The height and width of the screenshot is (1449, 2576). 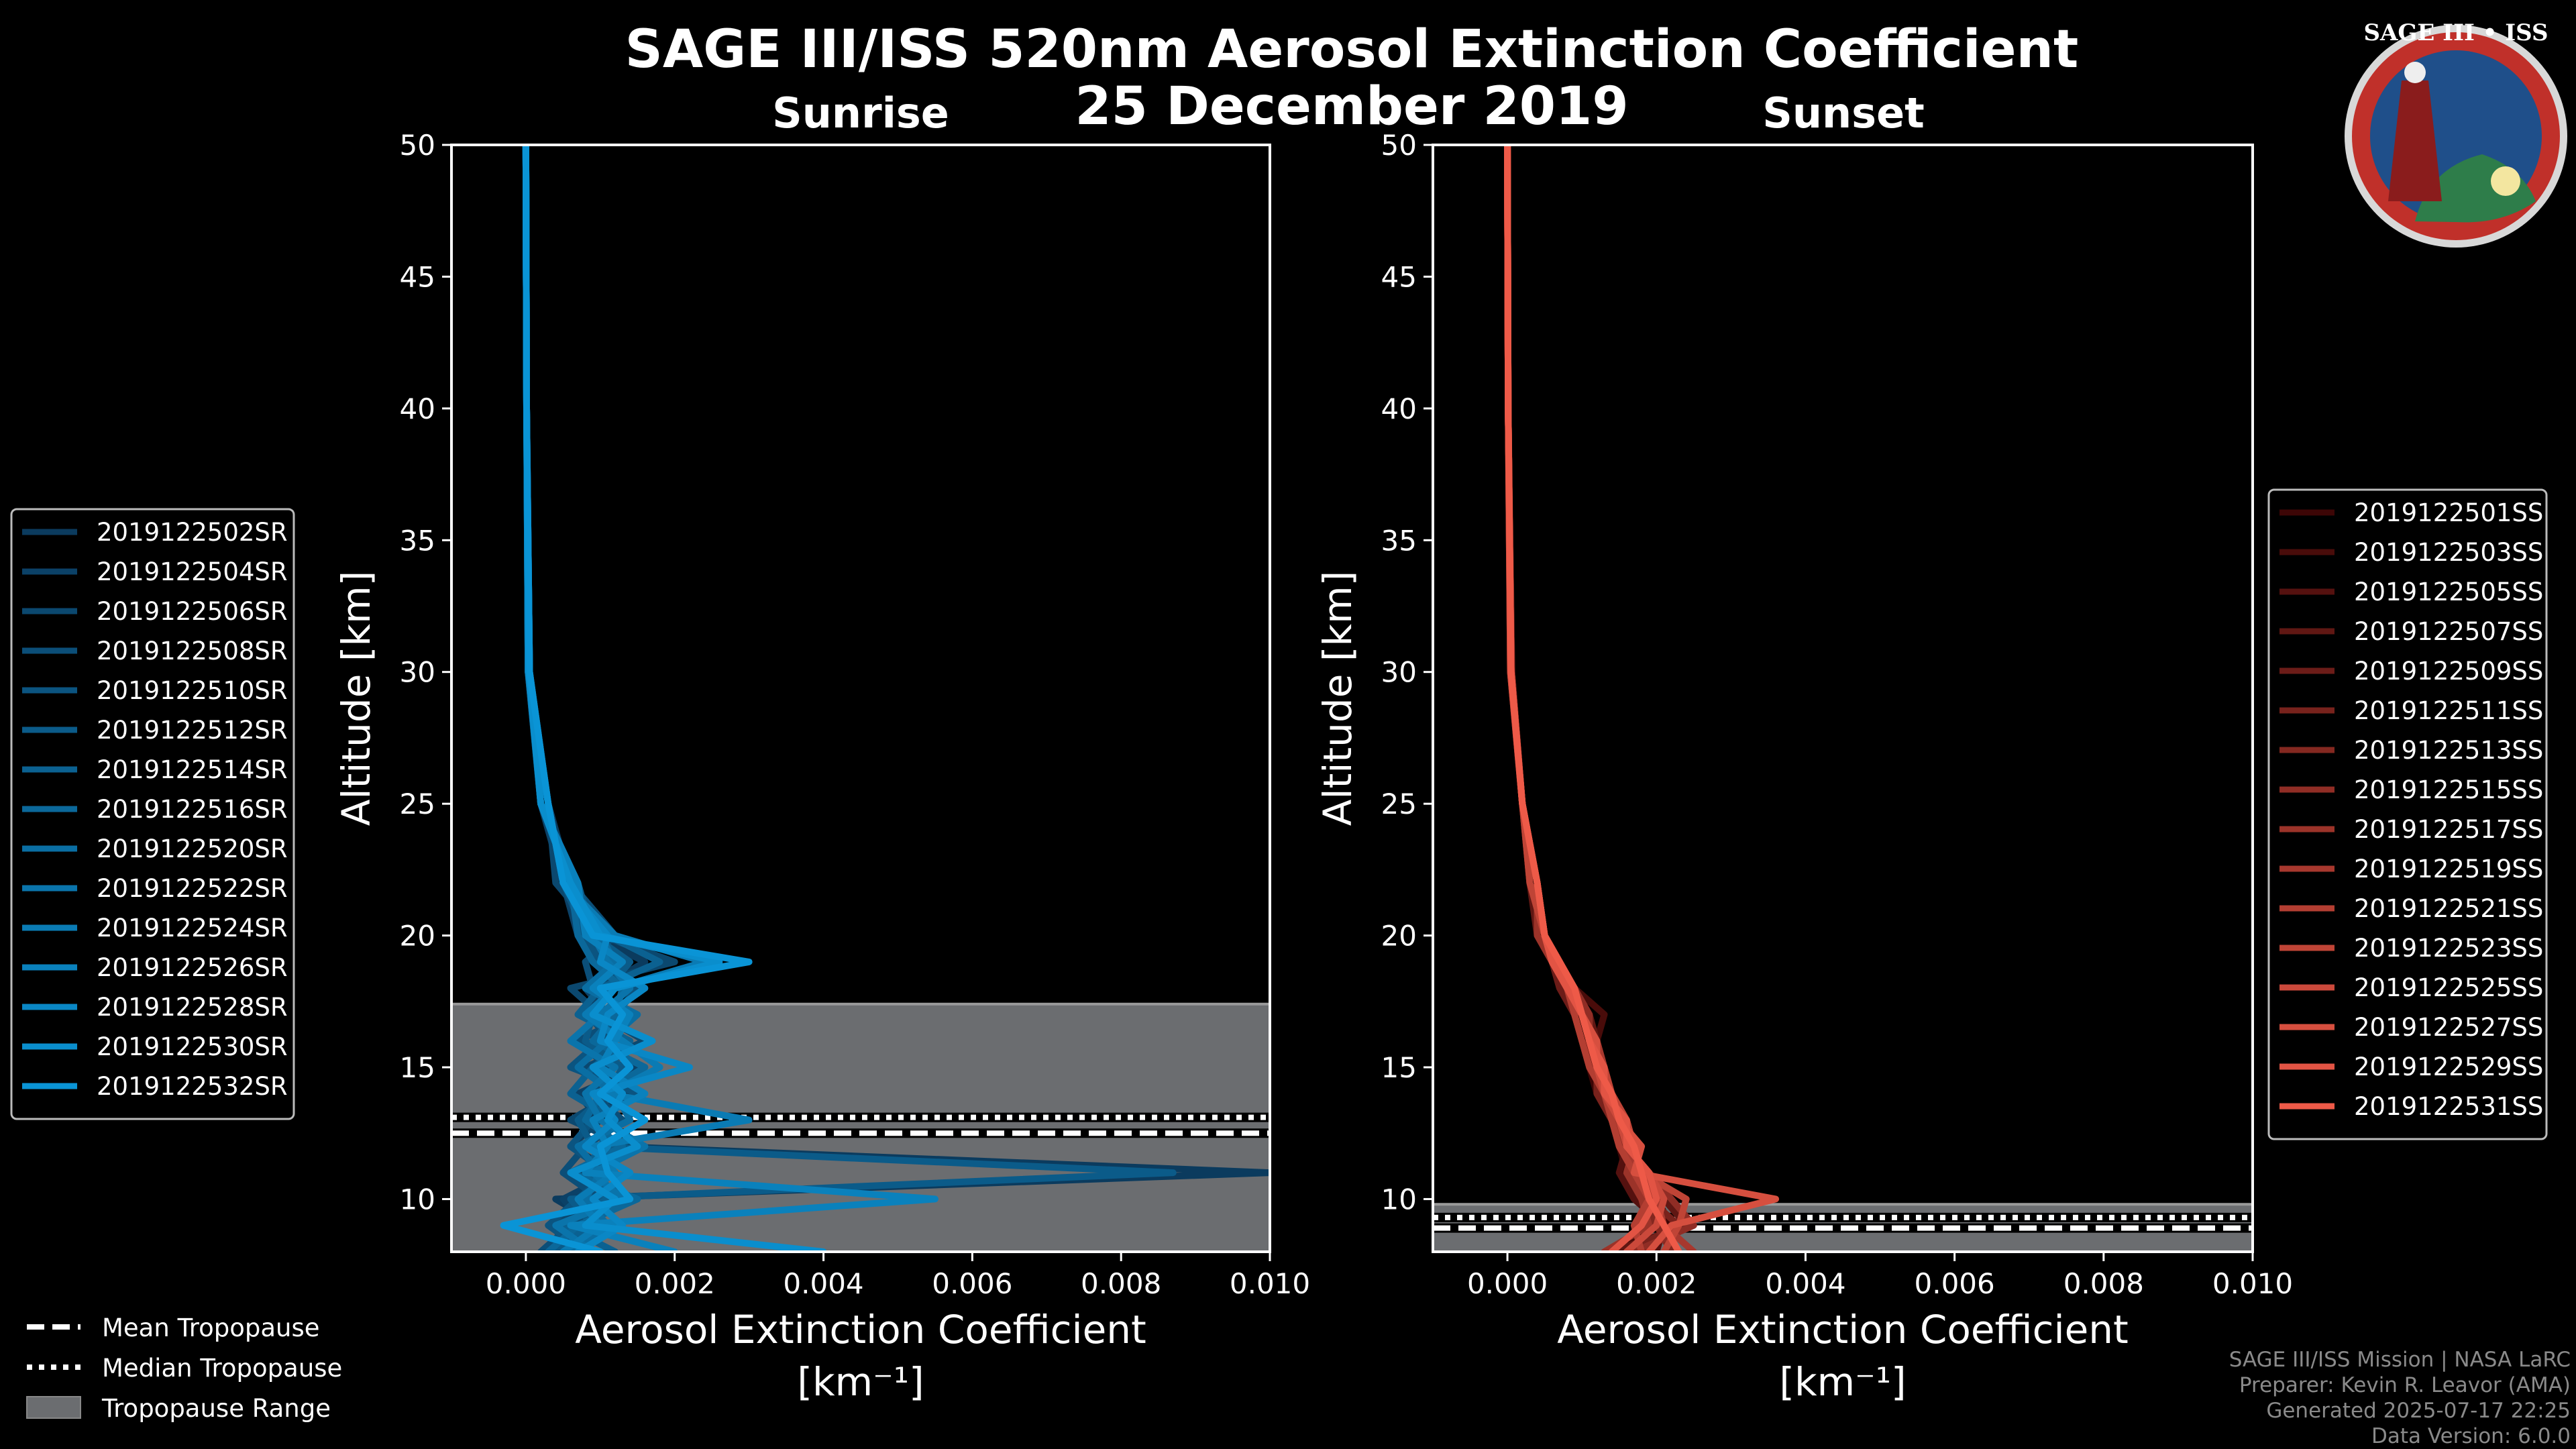 What do you see at coordinates (2448, 750) in the screenshot?
I see `legend-label: 2019122513SS` at bounding box center [2448, 750].